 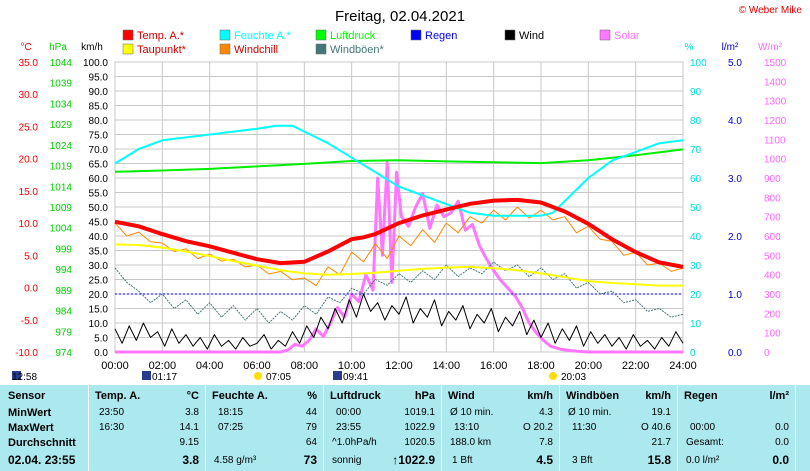 I want to click on sun-moon-time: 01:17, so click(x=164, y=377).